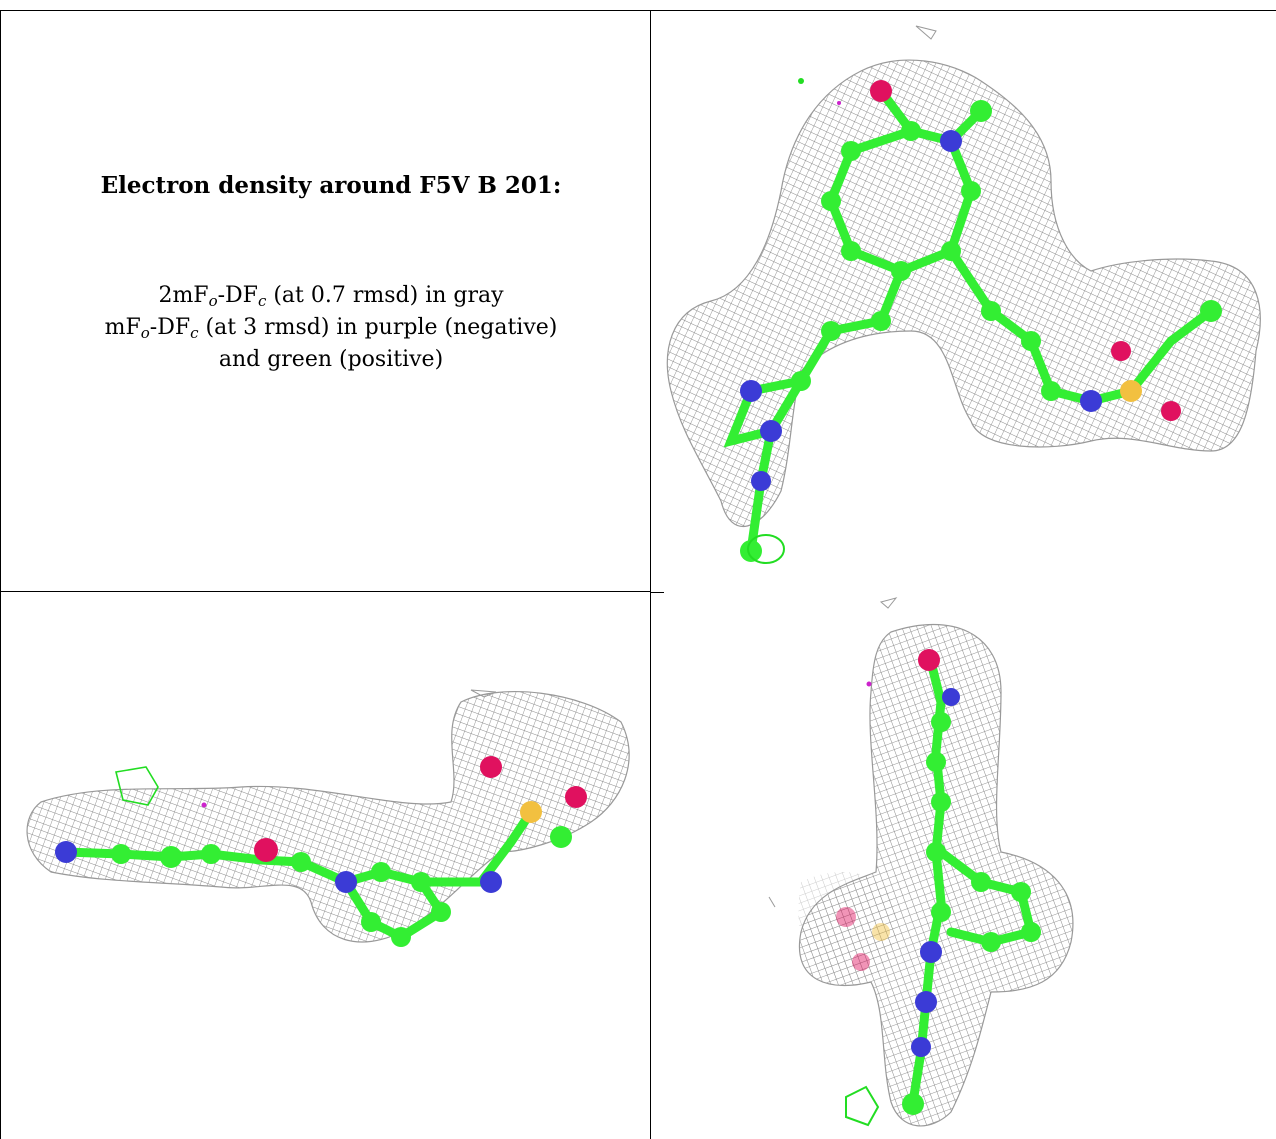 The height and width of the screenshot is (1139, 1276). I want to click on table-middle-divider, so click(325, 591).